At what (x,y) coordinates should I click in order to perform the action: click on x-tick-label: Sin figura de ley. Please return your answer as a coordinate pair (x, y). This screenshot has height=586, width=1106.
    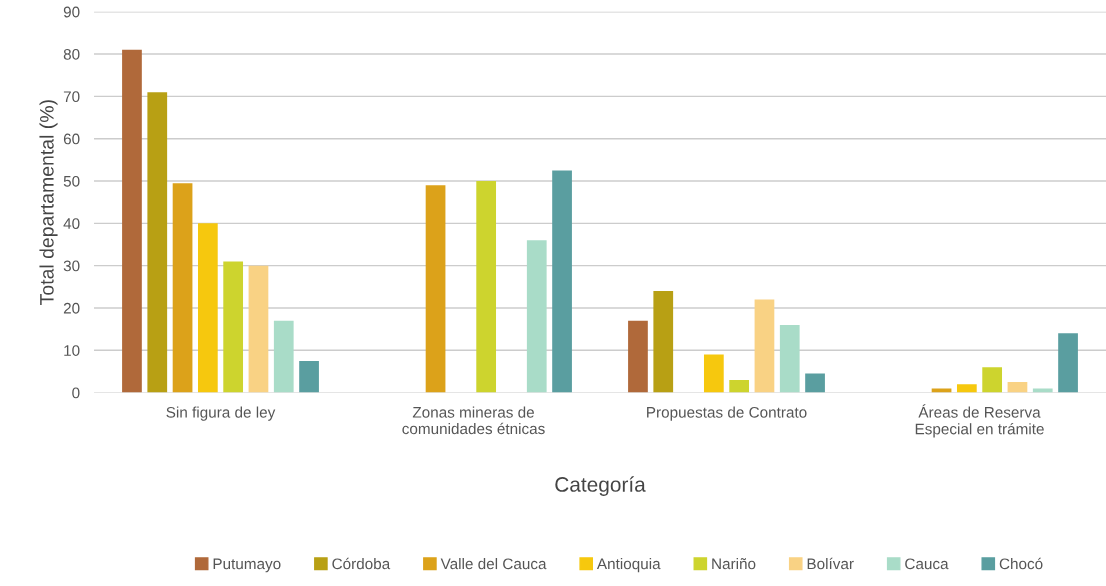
    Looking at the image, I should click on (221, 413).